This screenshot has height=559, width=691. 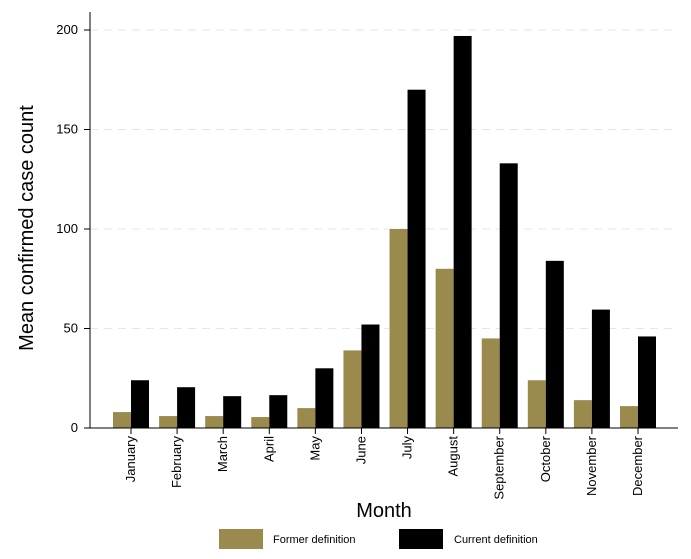 I want to click on x-tick-label: February, so click(x=176, y=462).